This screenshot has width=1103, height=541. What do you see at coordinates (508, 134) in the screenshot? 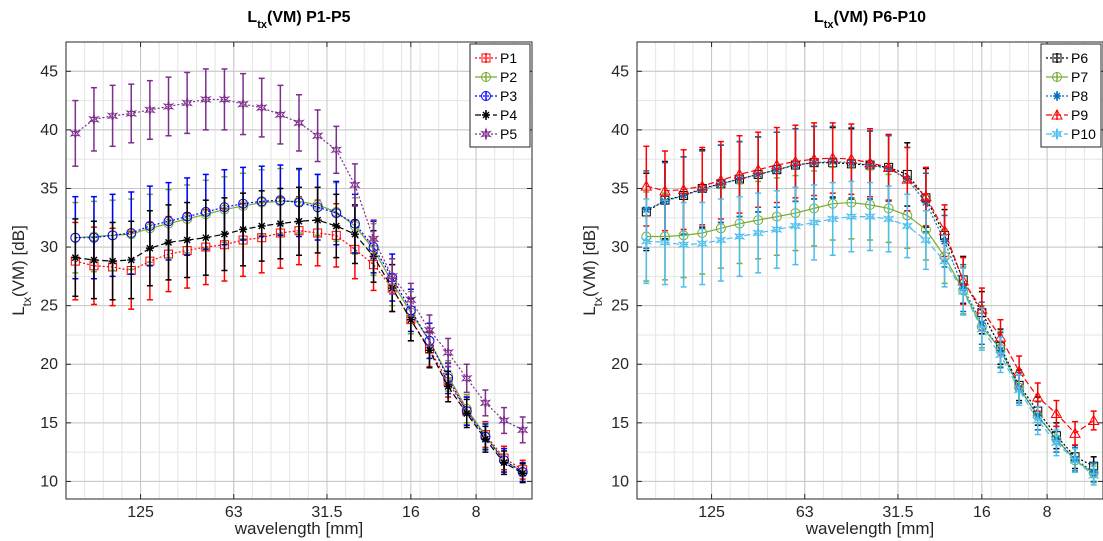
I see `legend-label: P5` at bounding box center [508, 134].